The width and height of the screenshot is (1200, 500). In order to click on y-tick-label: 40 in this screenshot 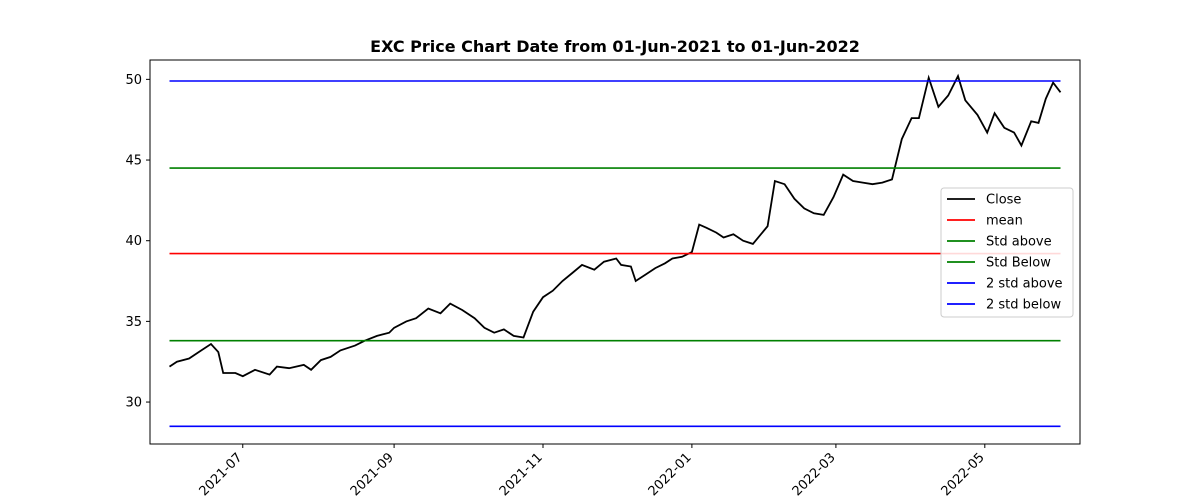, I will do `click(133, 241)`.